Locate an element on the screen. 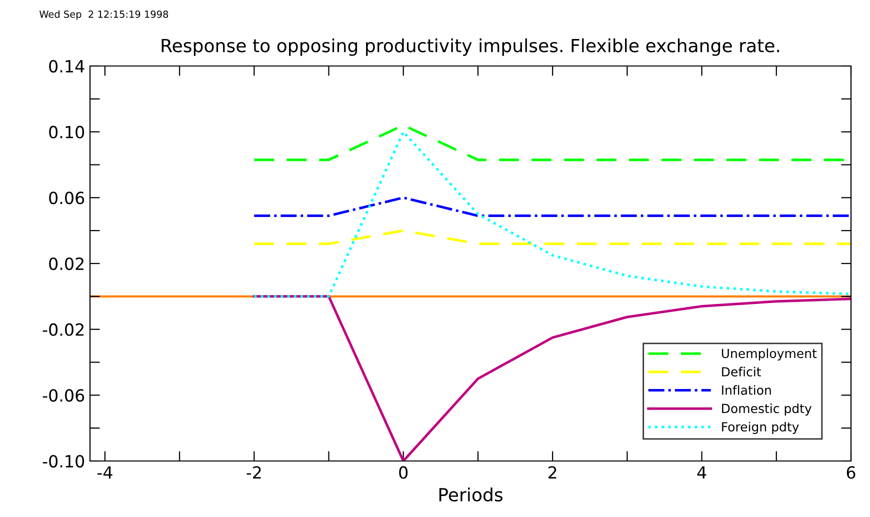 Image resolution: width=870 pixels, height=517 pixels. legend-label: Foreign pdty is located at coordinates (760, 428).